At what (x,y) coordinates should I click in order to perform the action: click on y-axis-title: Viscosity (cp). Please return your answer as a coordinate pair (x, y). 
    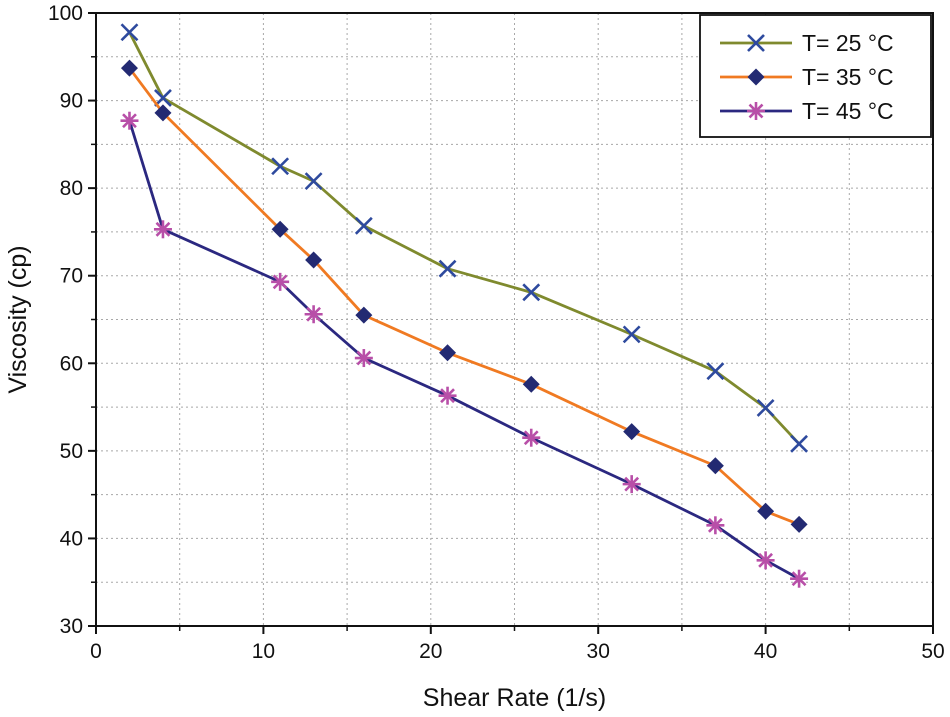
    Looking at the image, I should click on (18, 319).